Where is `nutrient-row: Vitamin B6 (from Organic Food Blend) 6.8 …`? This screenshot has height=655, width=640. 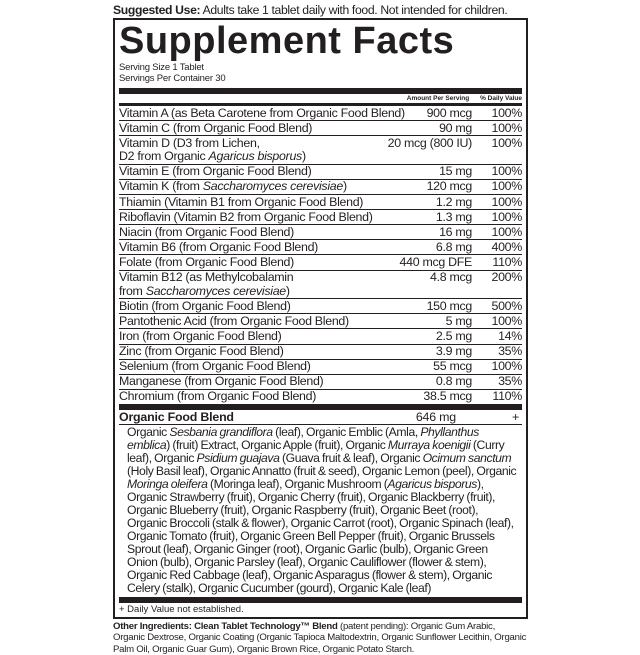
nutrient-row: Vitamin B6 (from Organic Food Blend) 6.8 … is located at coordinates (321, 247).